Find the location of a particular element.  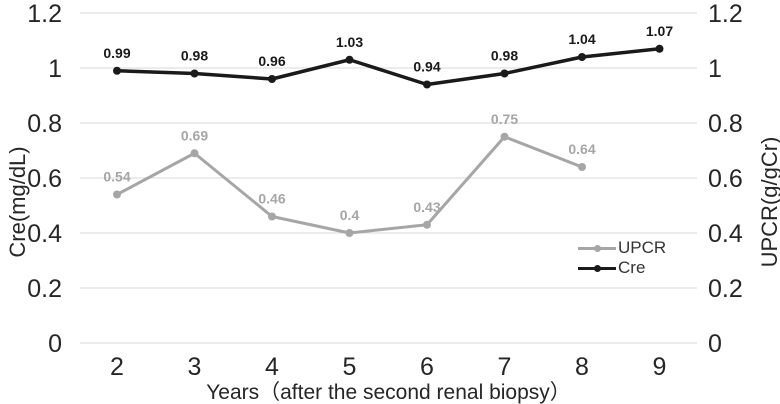

y-axis-tick-right: 0.6 is located at coordinates (725, 179).